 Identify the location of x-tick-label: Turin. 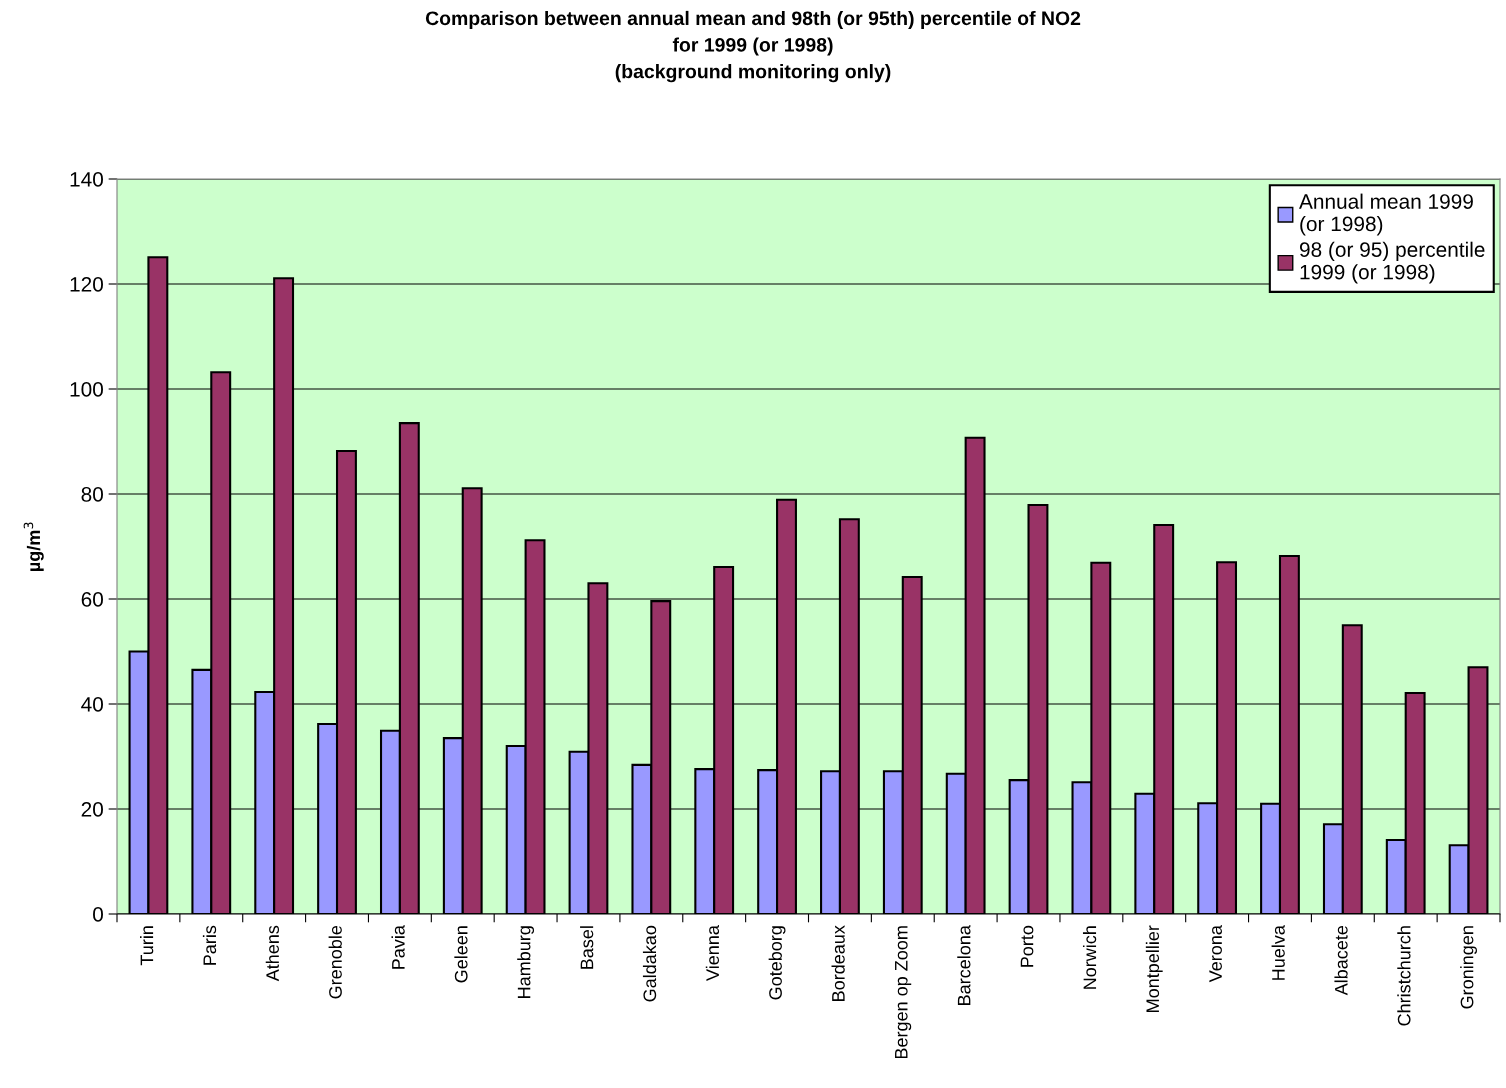
(147, 946).